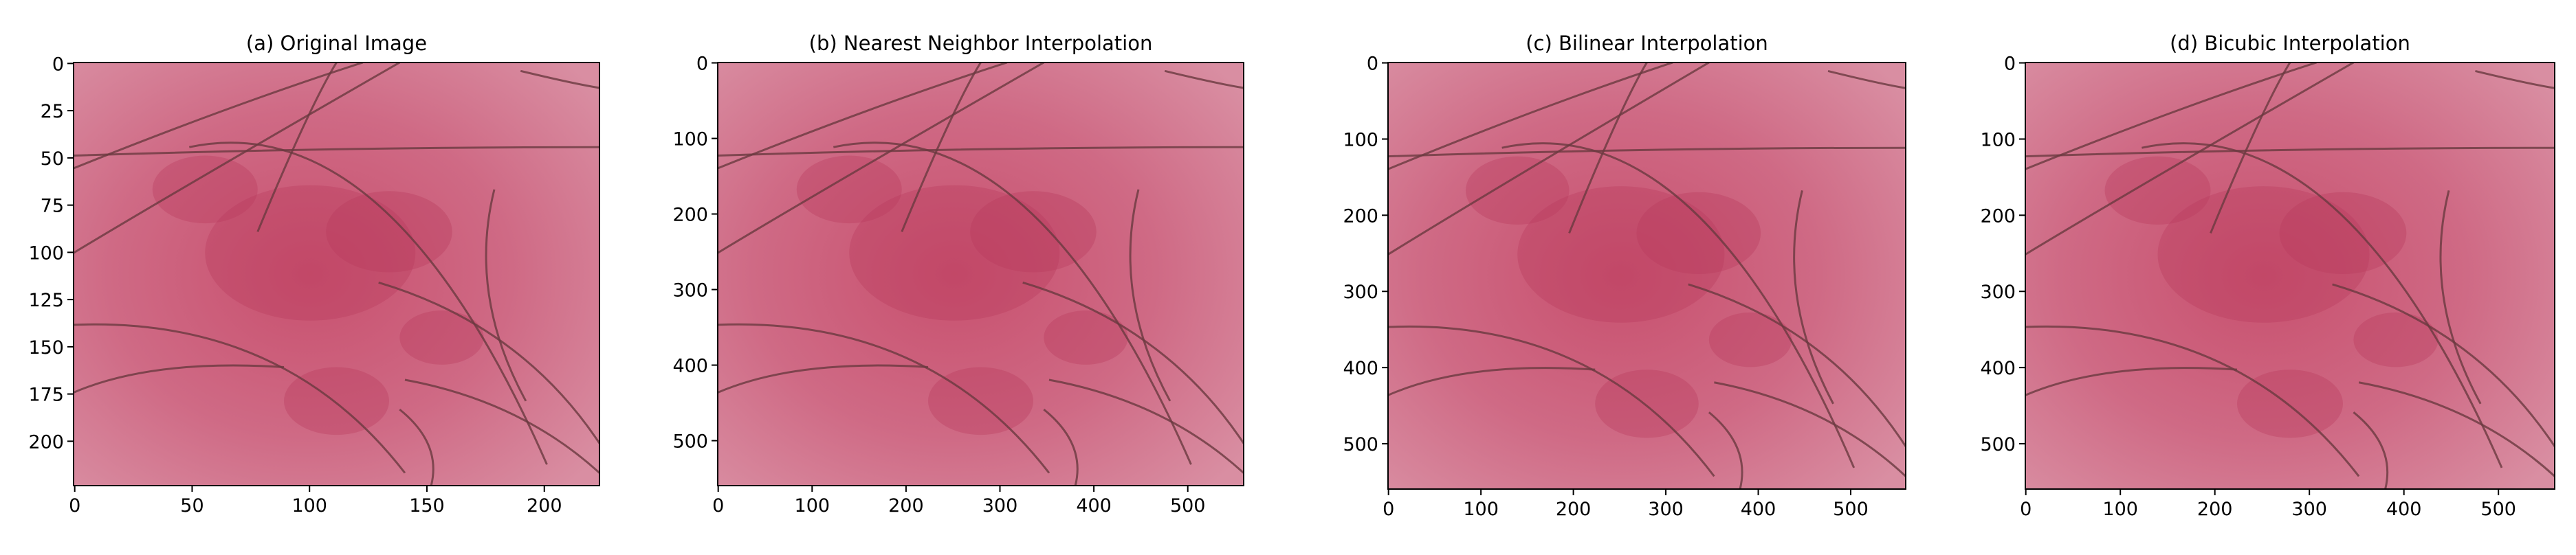 The width and height of the screenshot is (2576, 555). I want to click on panel-title: (c) Bilinear Interpolation, so click(1647, 43).